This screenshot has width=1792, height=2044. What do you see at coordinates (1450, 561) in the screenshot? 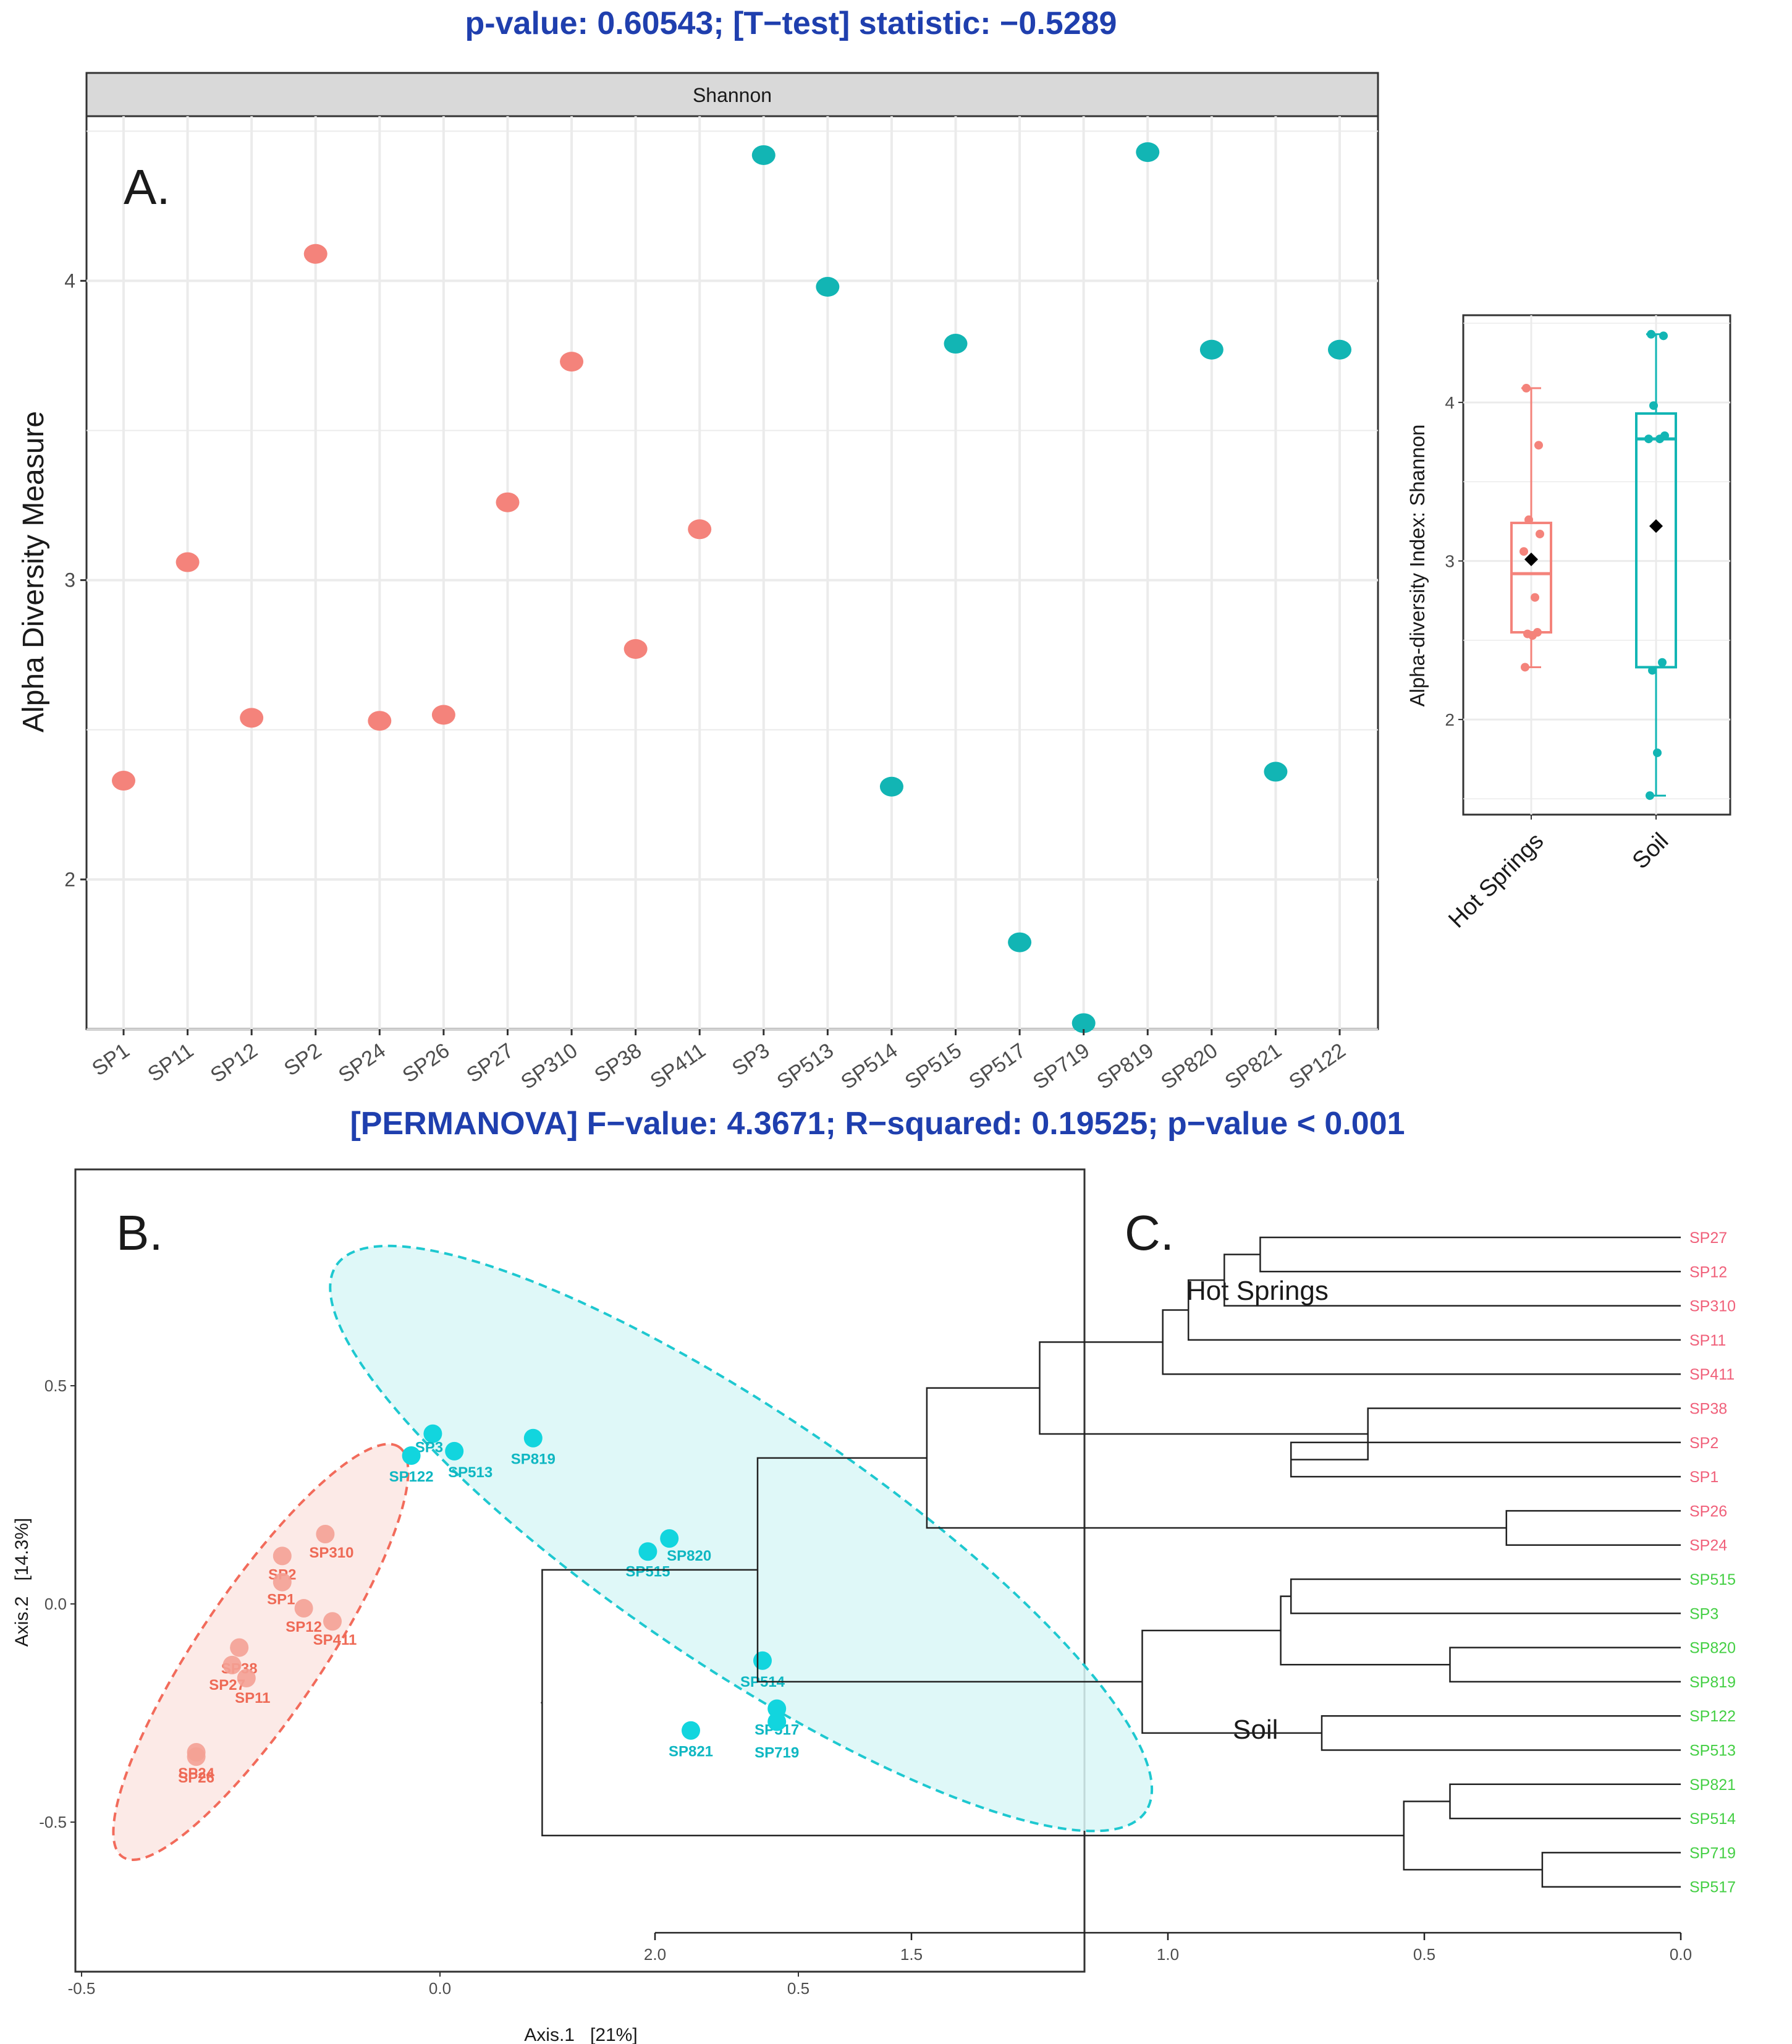
I see `y-tick-label: 3` at bounding box center [1450, 561].